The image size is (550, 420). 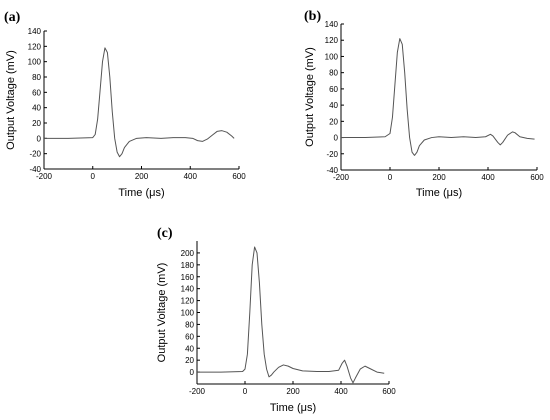 What do you see at coordinates (12, 17) in the screenshot?
I see `panel-label: (a)` at bounding box center [12, 17].